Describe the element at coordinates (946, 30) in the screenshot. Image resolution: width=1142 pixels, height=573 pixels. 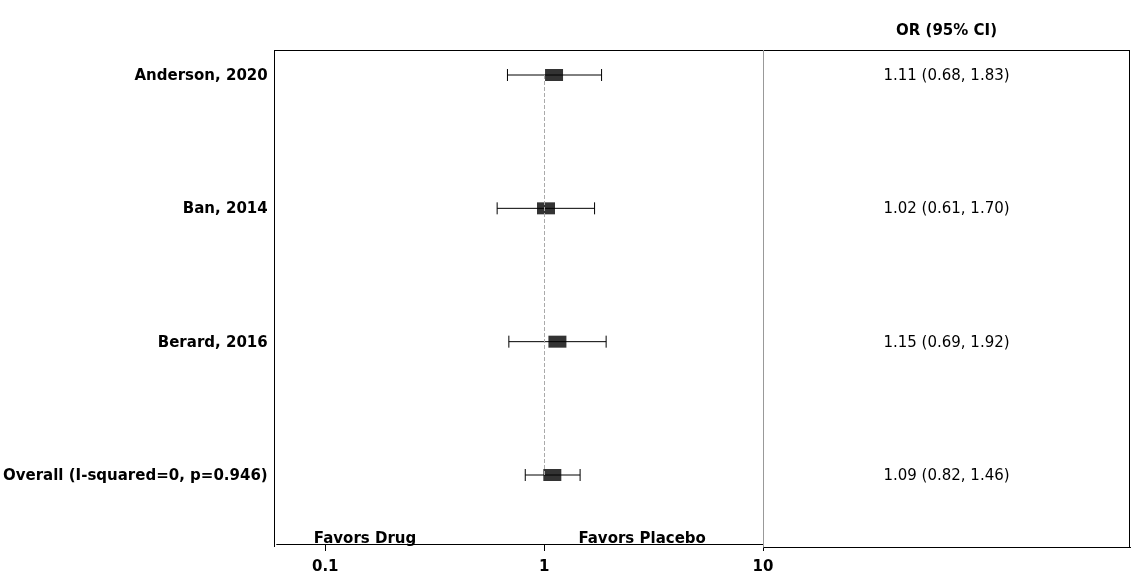
I see `text: OR (95% CI)` at that location.